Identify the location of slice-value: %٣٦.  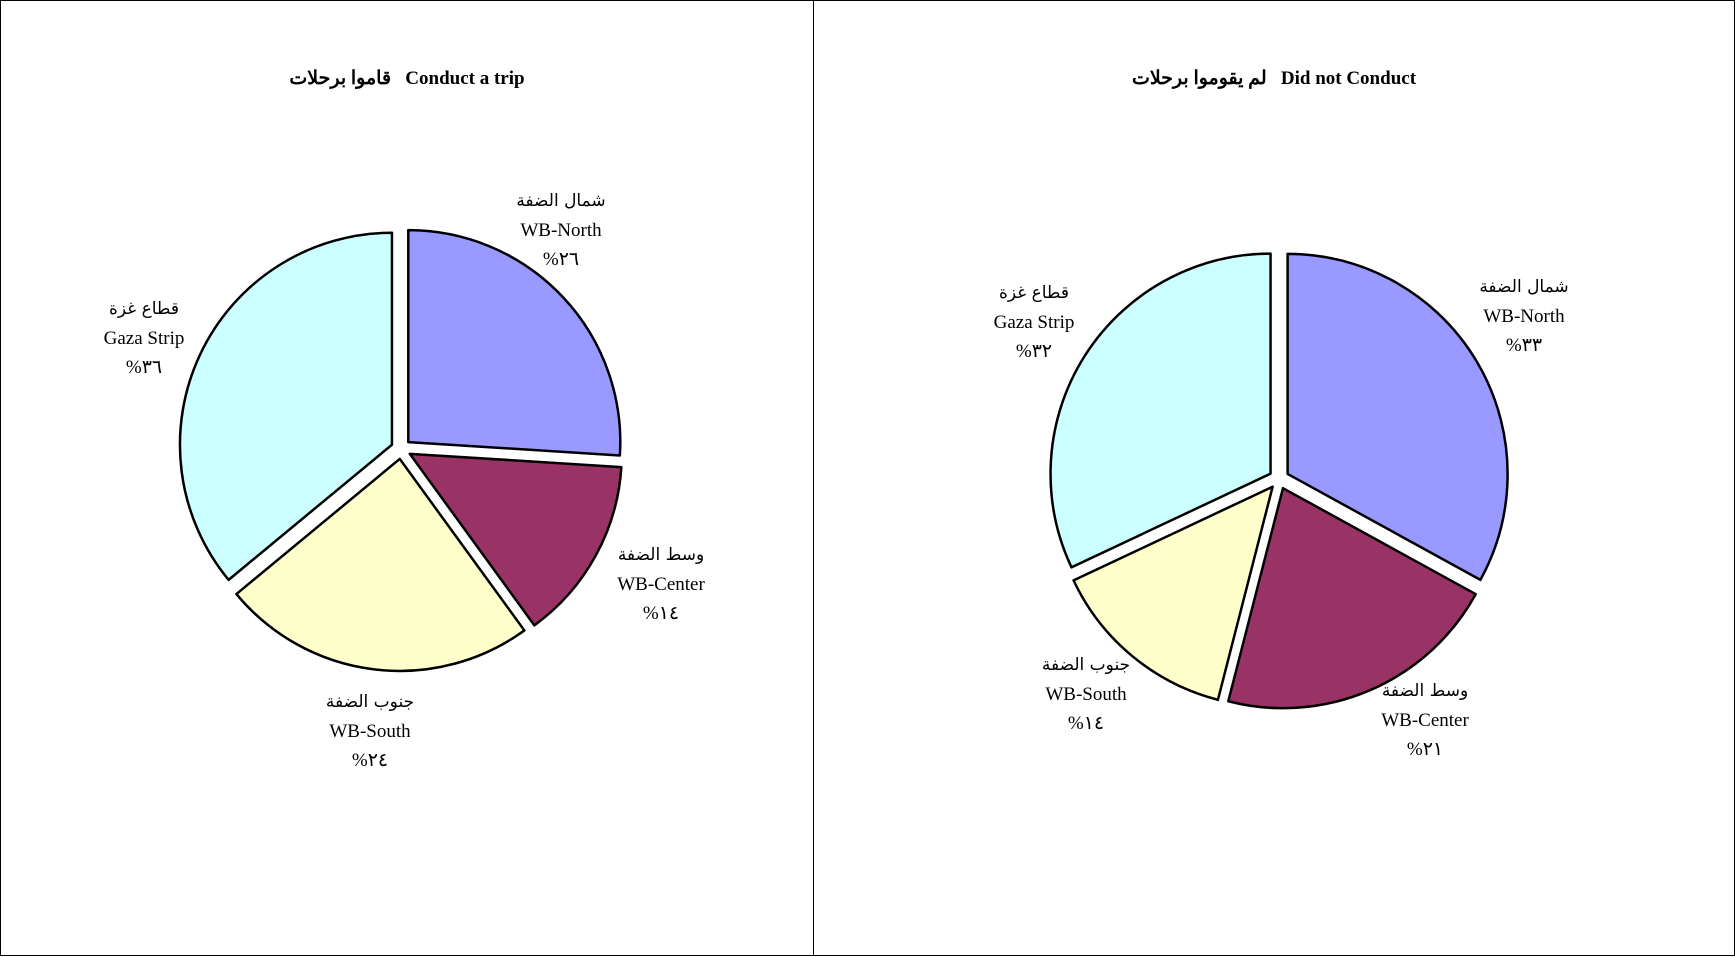
(144, 367).